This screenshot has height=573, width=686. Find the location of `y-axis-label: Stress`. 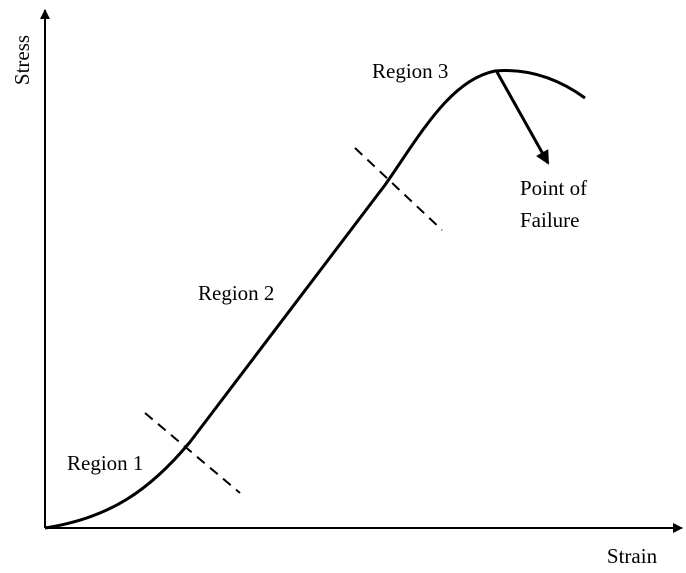

y-axis-label: Stress is located at coordinates (22, 60).